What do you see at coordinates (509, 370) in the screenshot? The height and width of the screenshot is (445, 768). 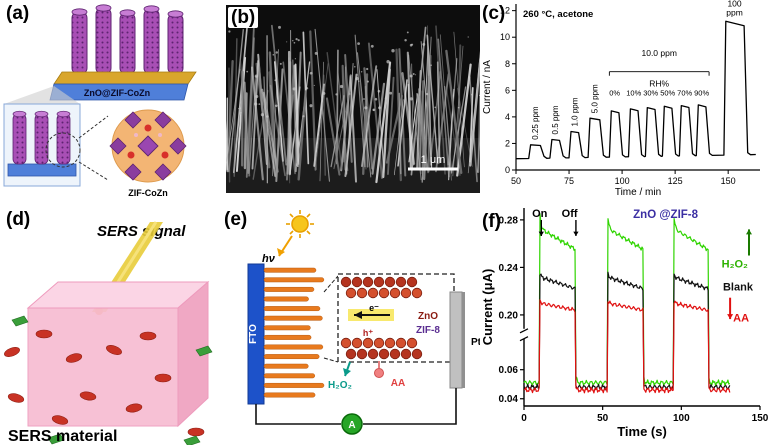 I see `svg-text: 0.06` at bounding box center [509, 370].